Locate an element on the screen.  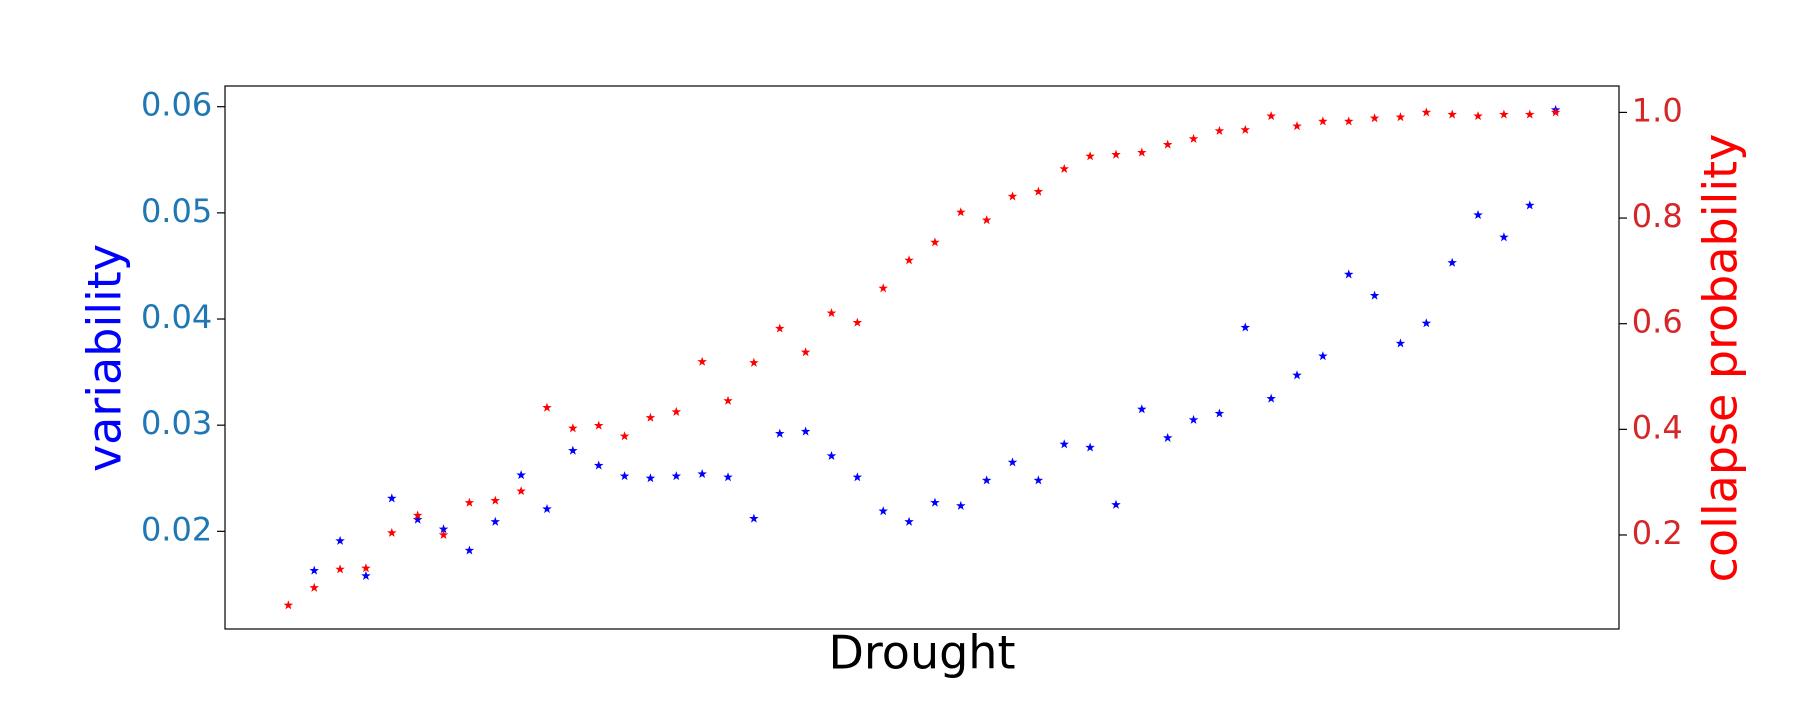
y-axis-label: variability is located at coordinates (105, 358).